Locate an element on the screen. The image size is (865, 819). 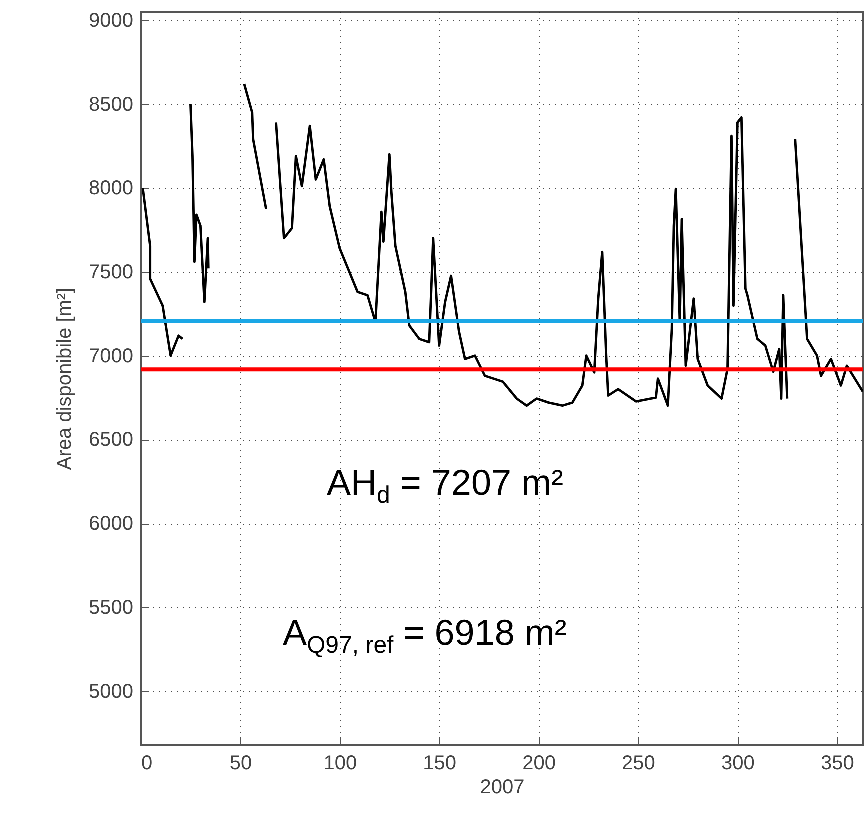
y-tick-label: 6000 is located at coordinates (111, 524).